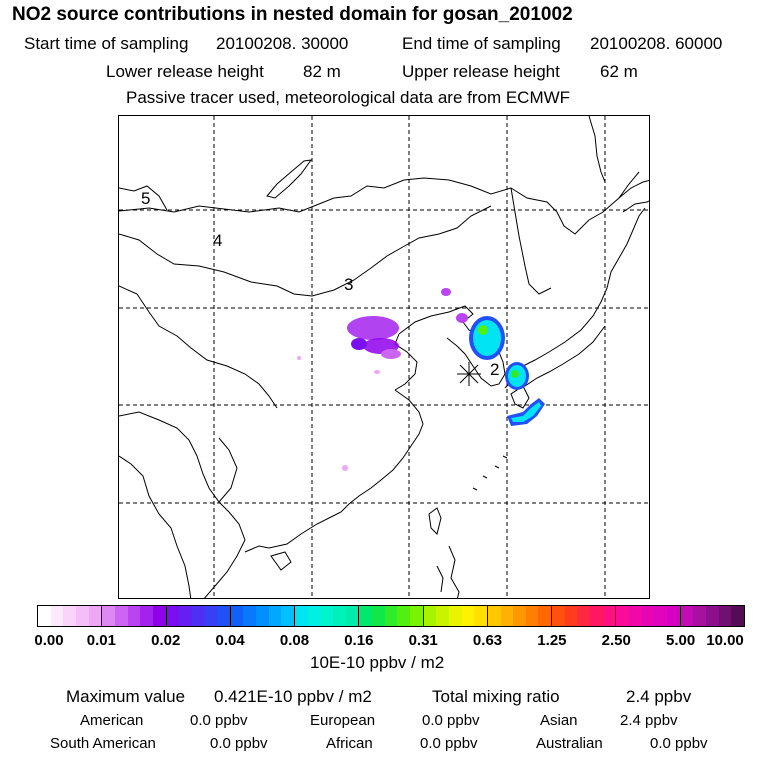 This screenshot has height=768, width=768. I want to click on region-label-2: 2, so click(494, 369).